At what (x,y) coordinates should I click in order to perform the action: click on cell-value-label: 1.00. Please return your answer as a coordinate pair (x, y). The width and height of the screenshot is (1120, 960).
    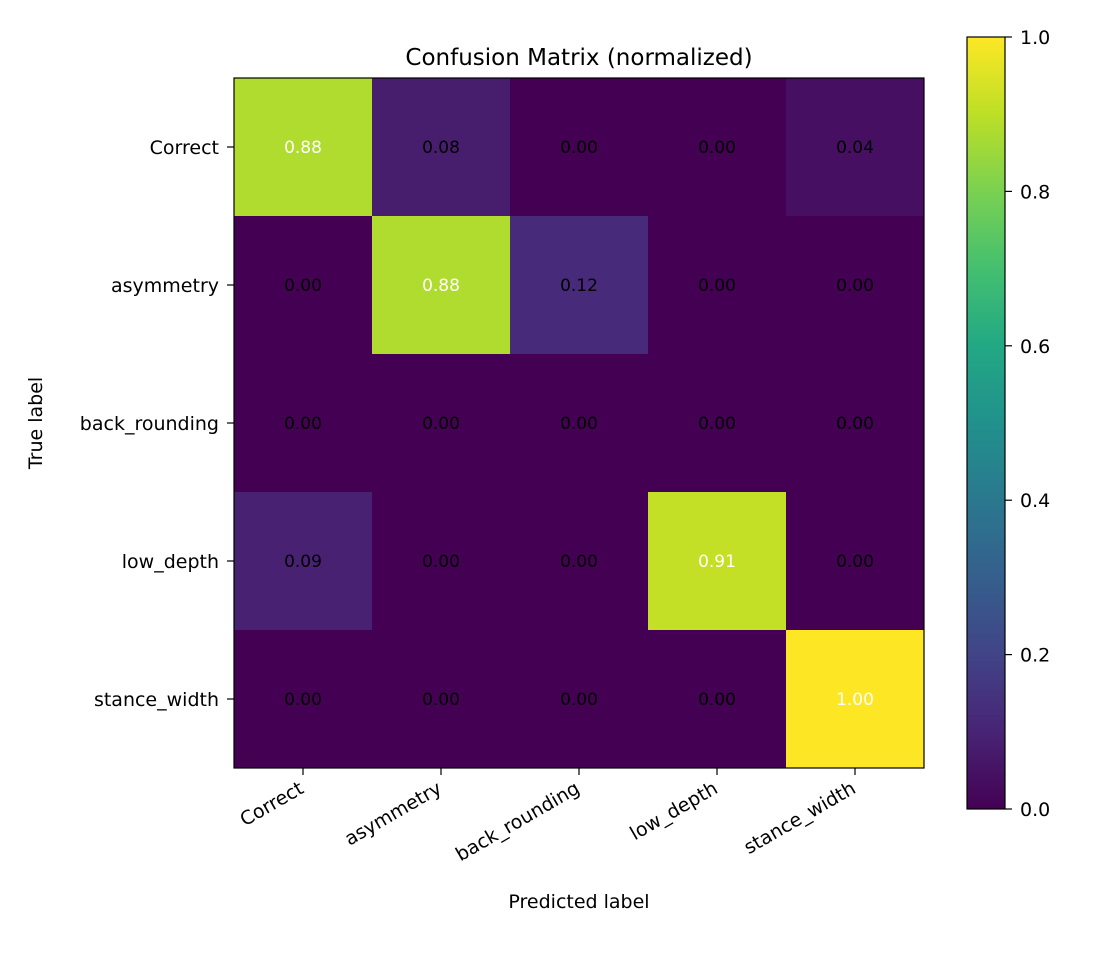
    Looking at the image, I should click on (855, 700).